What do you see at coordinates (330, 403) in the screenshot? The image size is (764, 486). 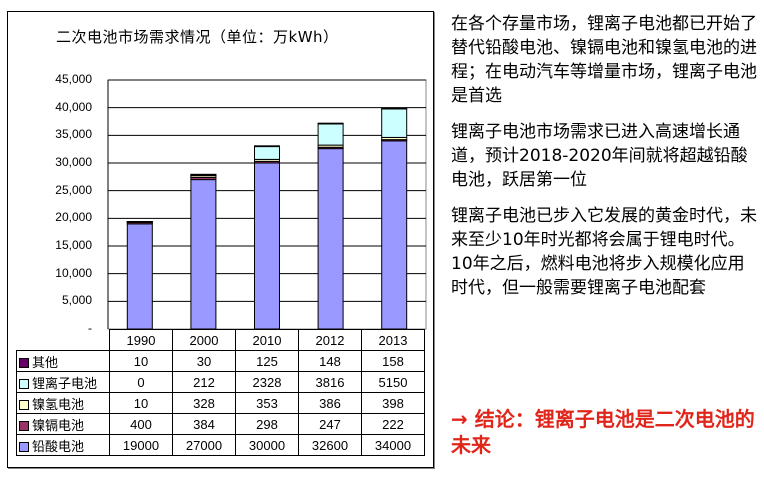 I see `data-label: 386` at bounding box center [330, 403].